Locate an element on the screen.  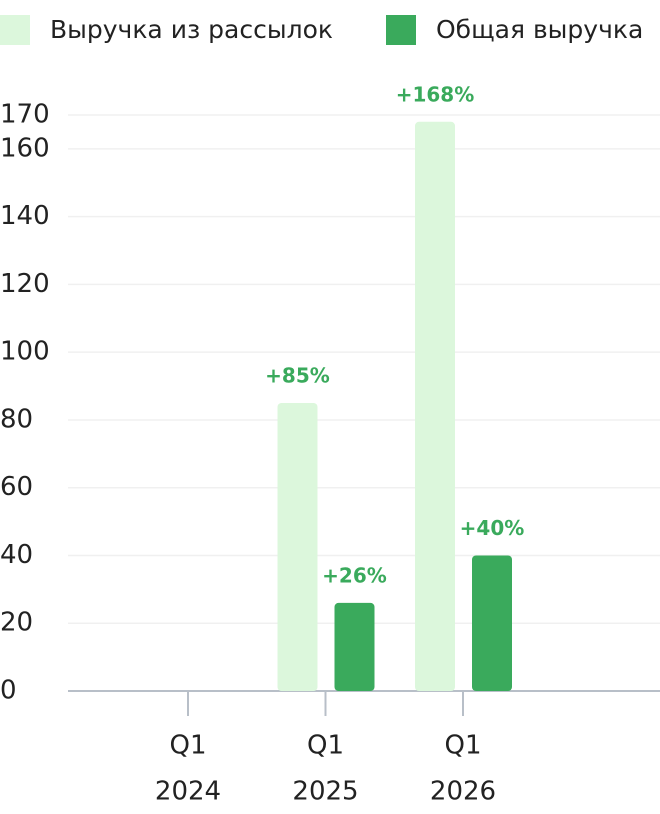
value-label: +40% is located at coordinates (492, 528).